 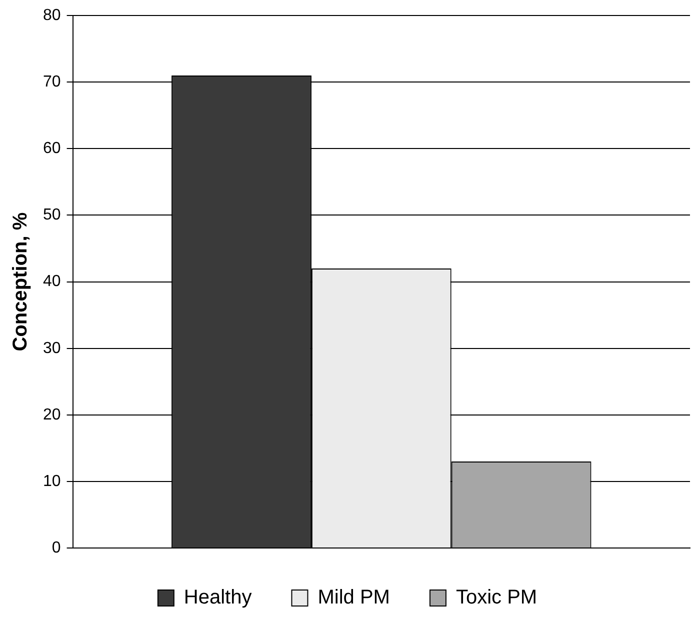 What do you see at coordinates (354, 597) in the screenshot?
I see `legend-label: Mild PM` at bounding box center [354, 597].